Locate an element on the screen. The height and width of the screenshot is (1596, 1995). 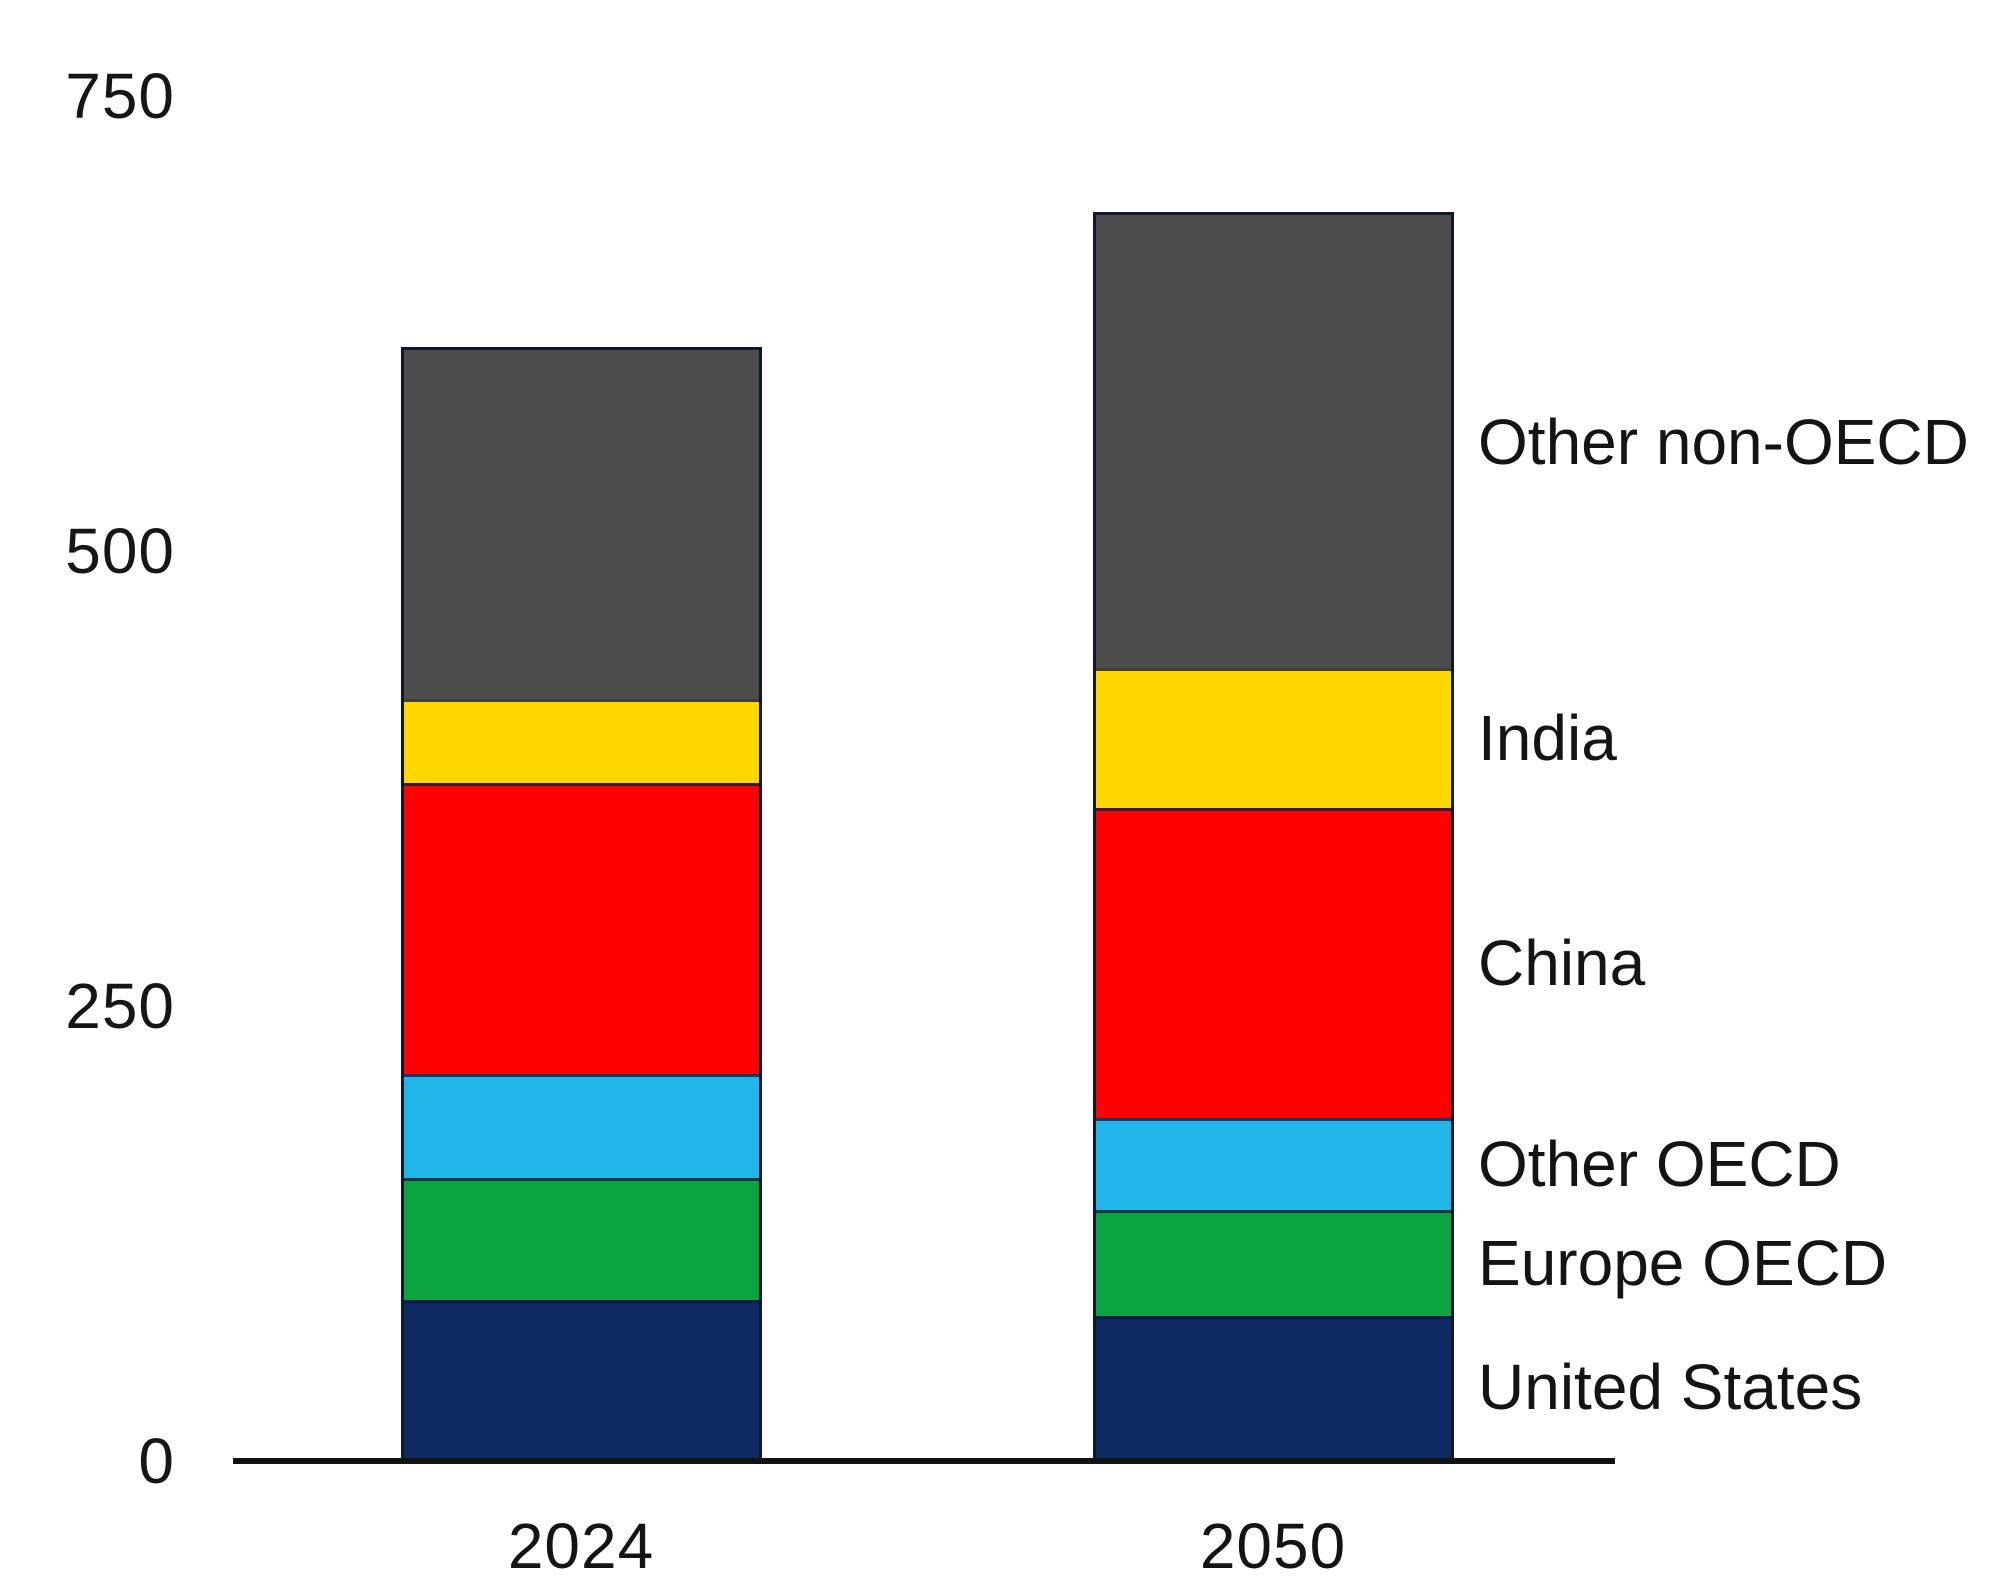
bar-2024 is located at coordinates (581, 902).